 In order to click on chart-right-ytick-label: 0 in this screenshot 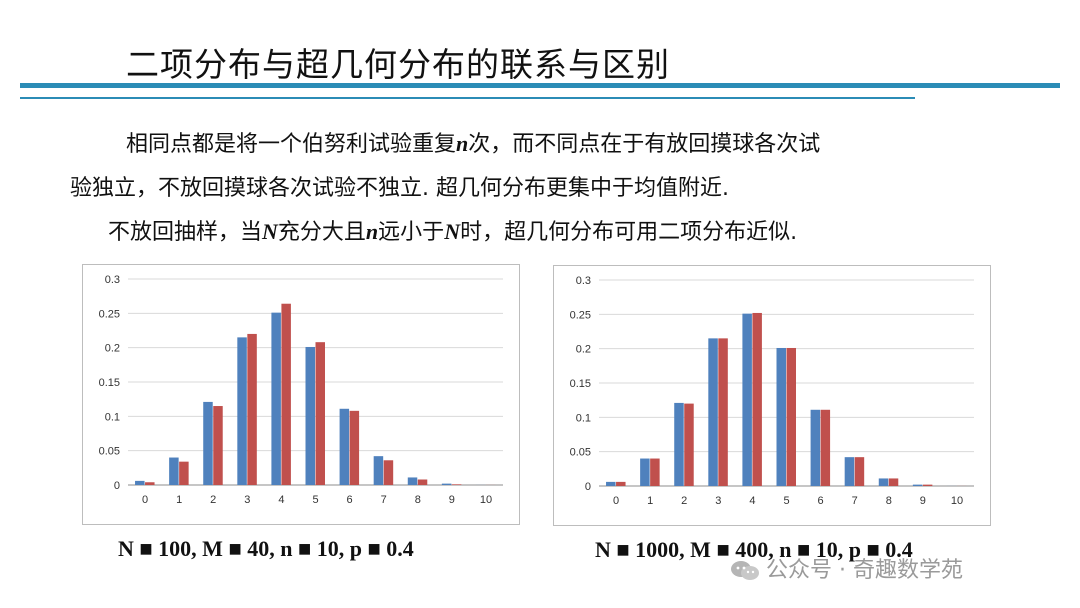, I will do `click(588, 487)`.